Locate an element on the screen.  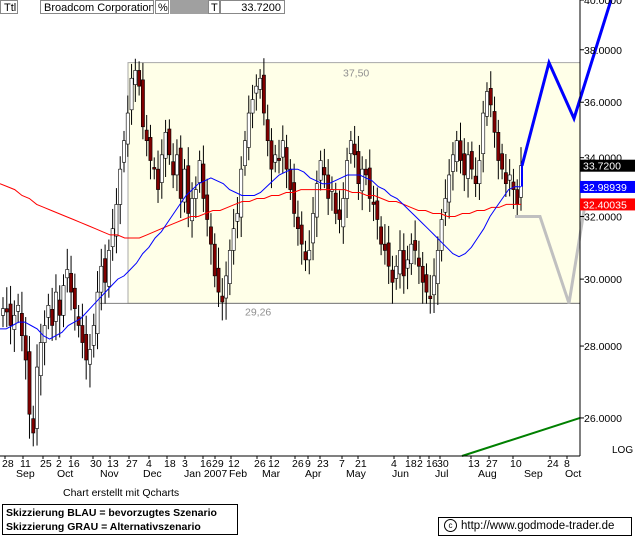
price-badge-label: 32.98939 is located at coordinates (605, 188).